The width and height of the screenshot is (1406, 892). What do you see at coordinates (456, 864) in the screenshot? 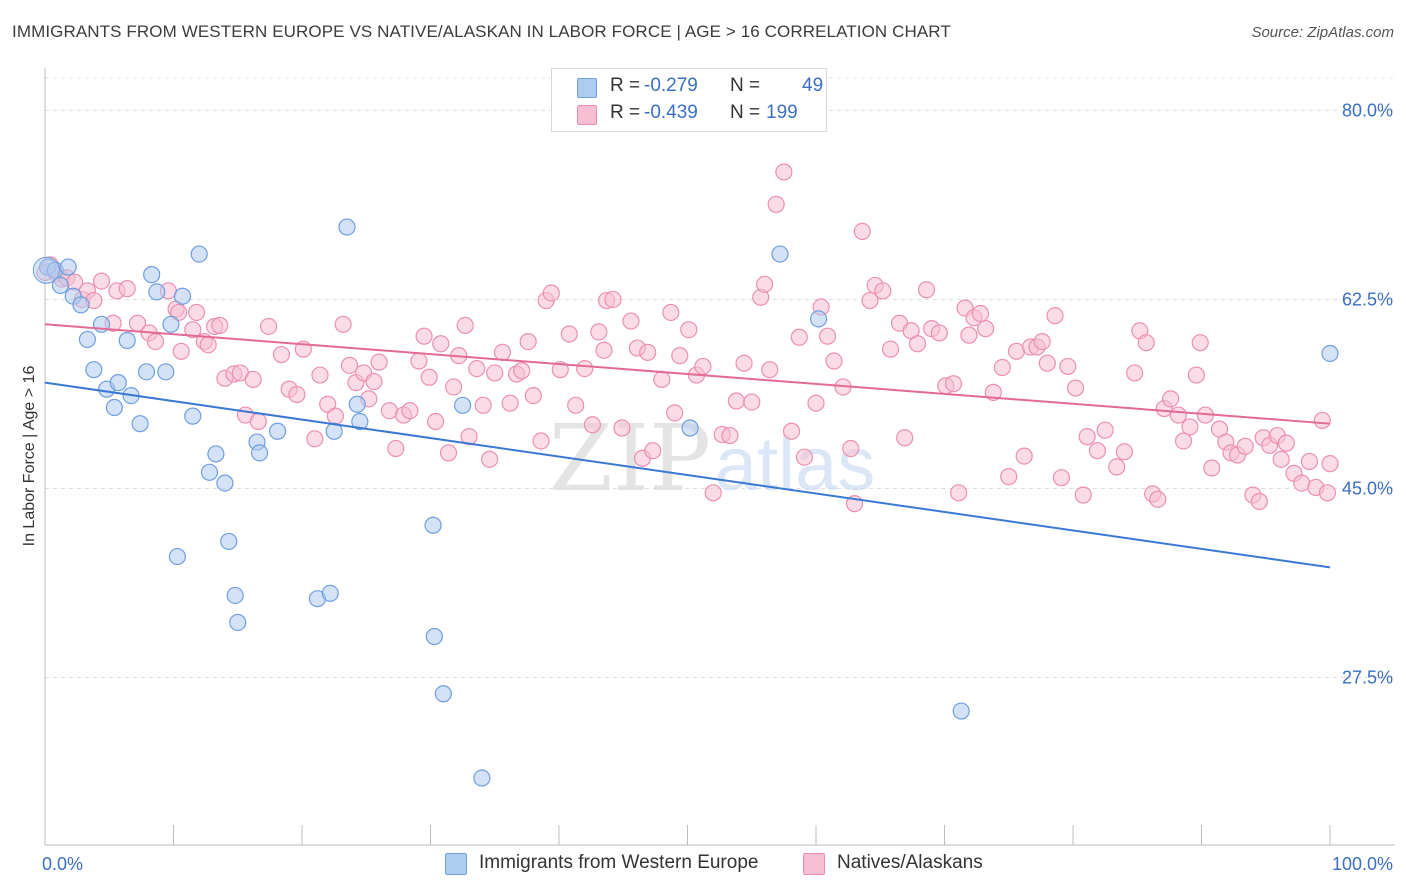
I see `bottom-legend-swatch-immigrants` at bounding box center [456, 864].